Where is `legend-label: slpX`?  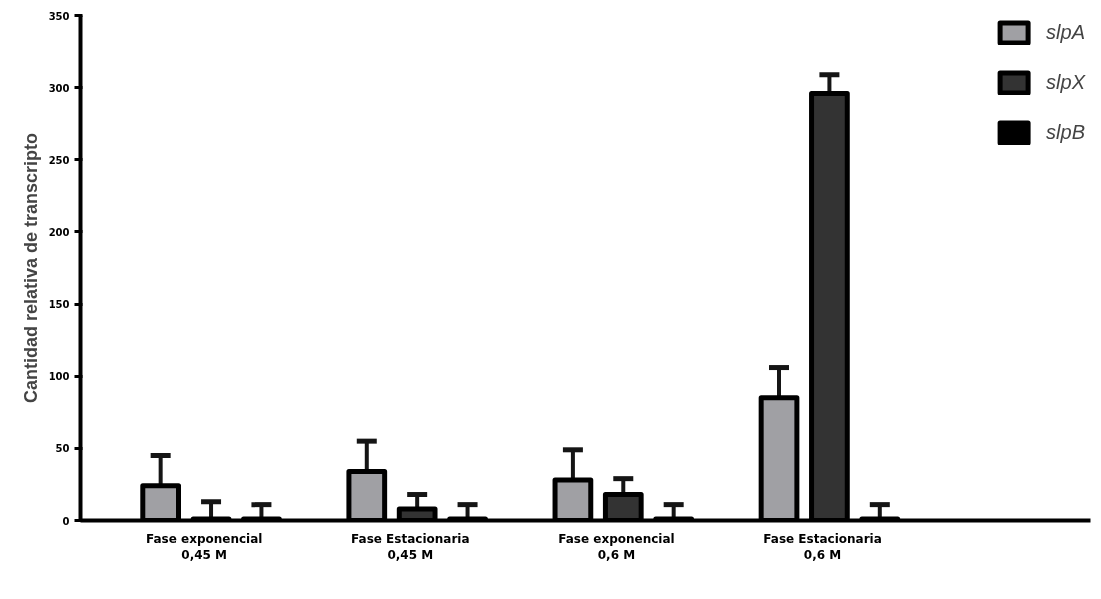
legend-label: slpX is located at coordinates (1065, 82).